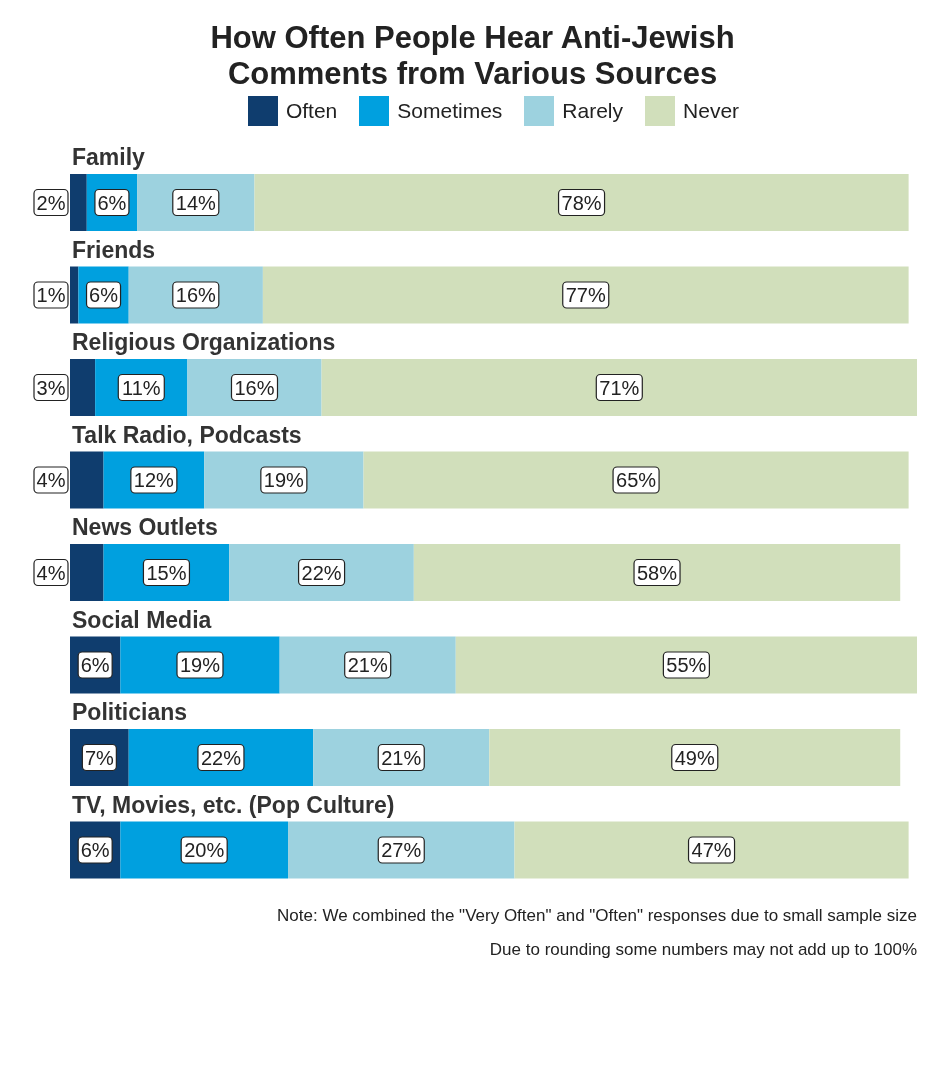  I want to click on legend-label: Never, so click(711, 111).